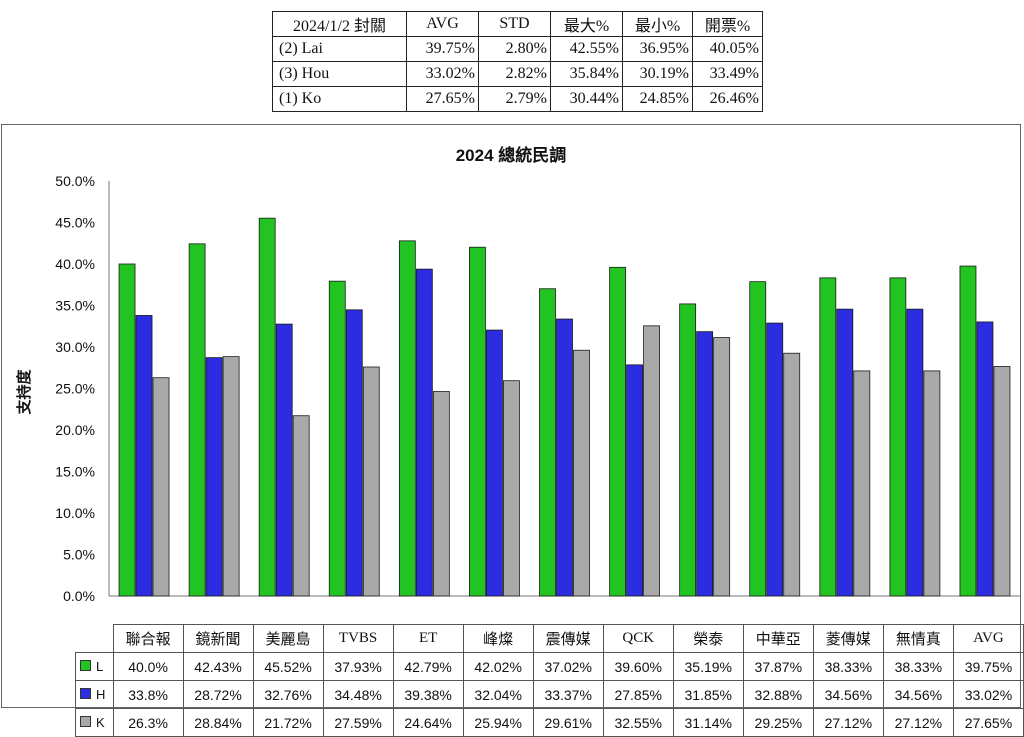 The width and height of the screenshot is (1024, 737). I want to click on summary-cell: 35.84%, so click(586, 74).